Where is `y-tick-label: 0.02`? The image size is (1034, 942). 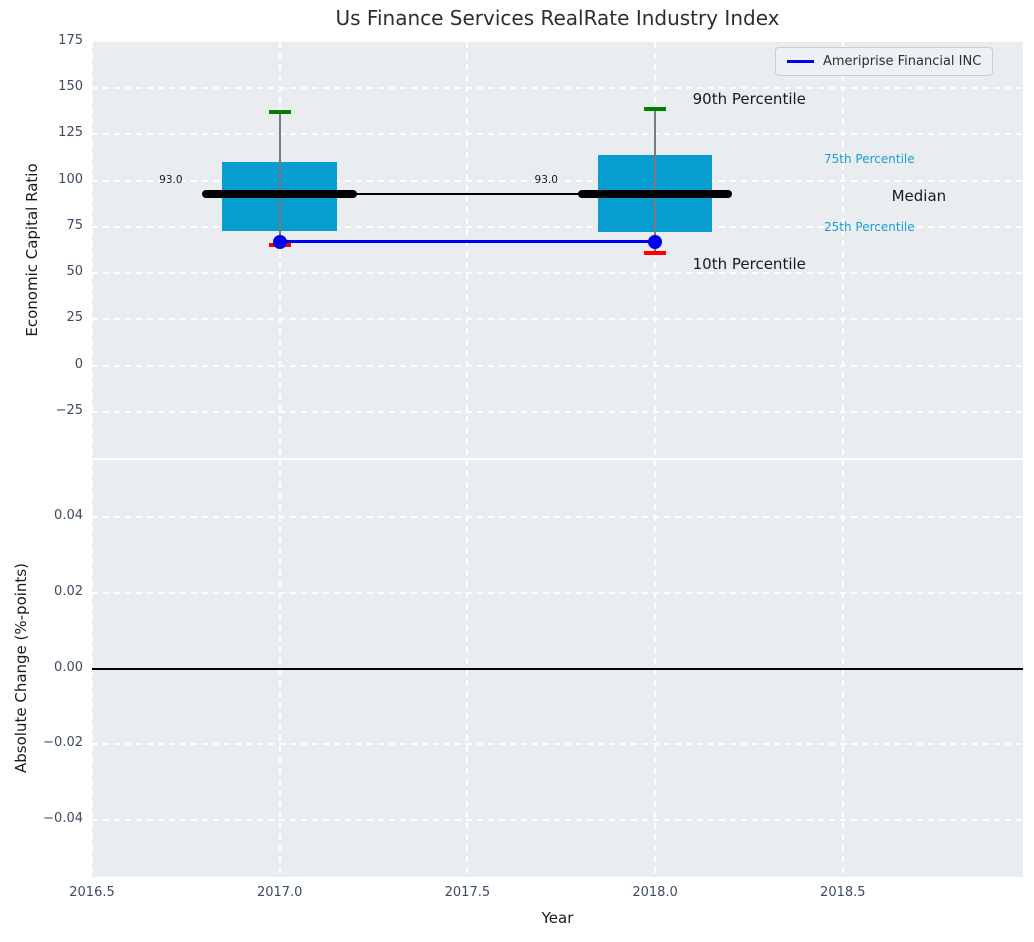
y-tick-label: 0.02 is located at coordinates (68, 591).